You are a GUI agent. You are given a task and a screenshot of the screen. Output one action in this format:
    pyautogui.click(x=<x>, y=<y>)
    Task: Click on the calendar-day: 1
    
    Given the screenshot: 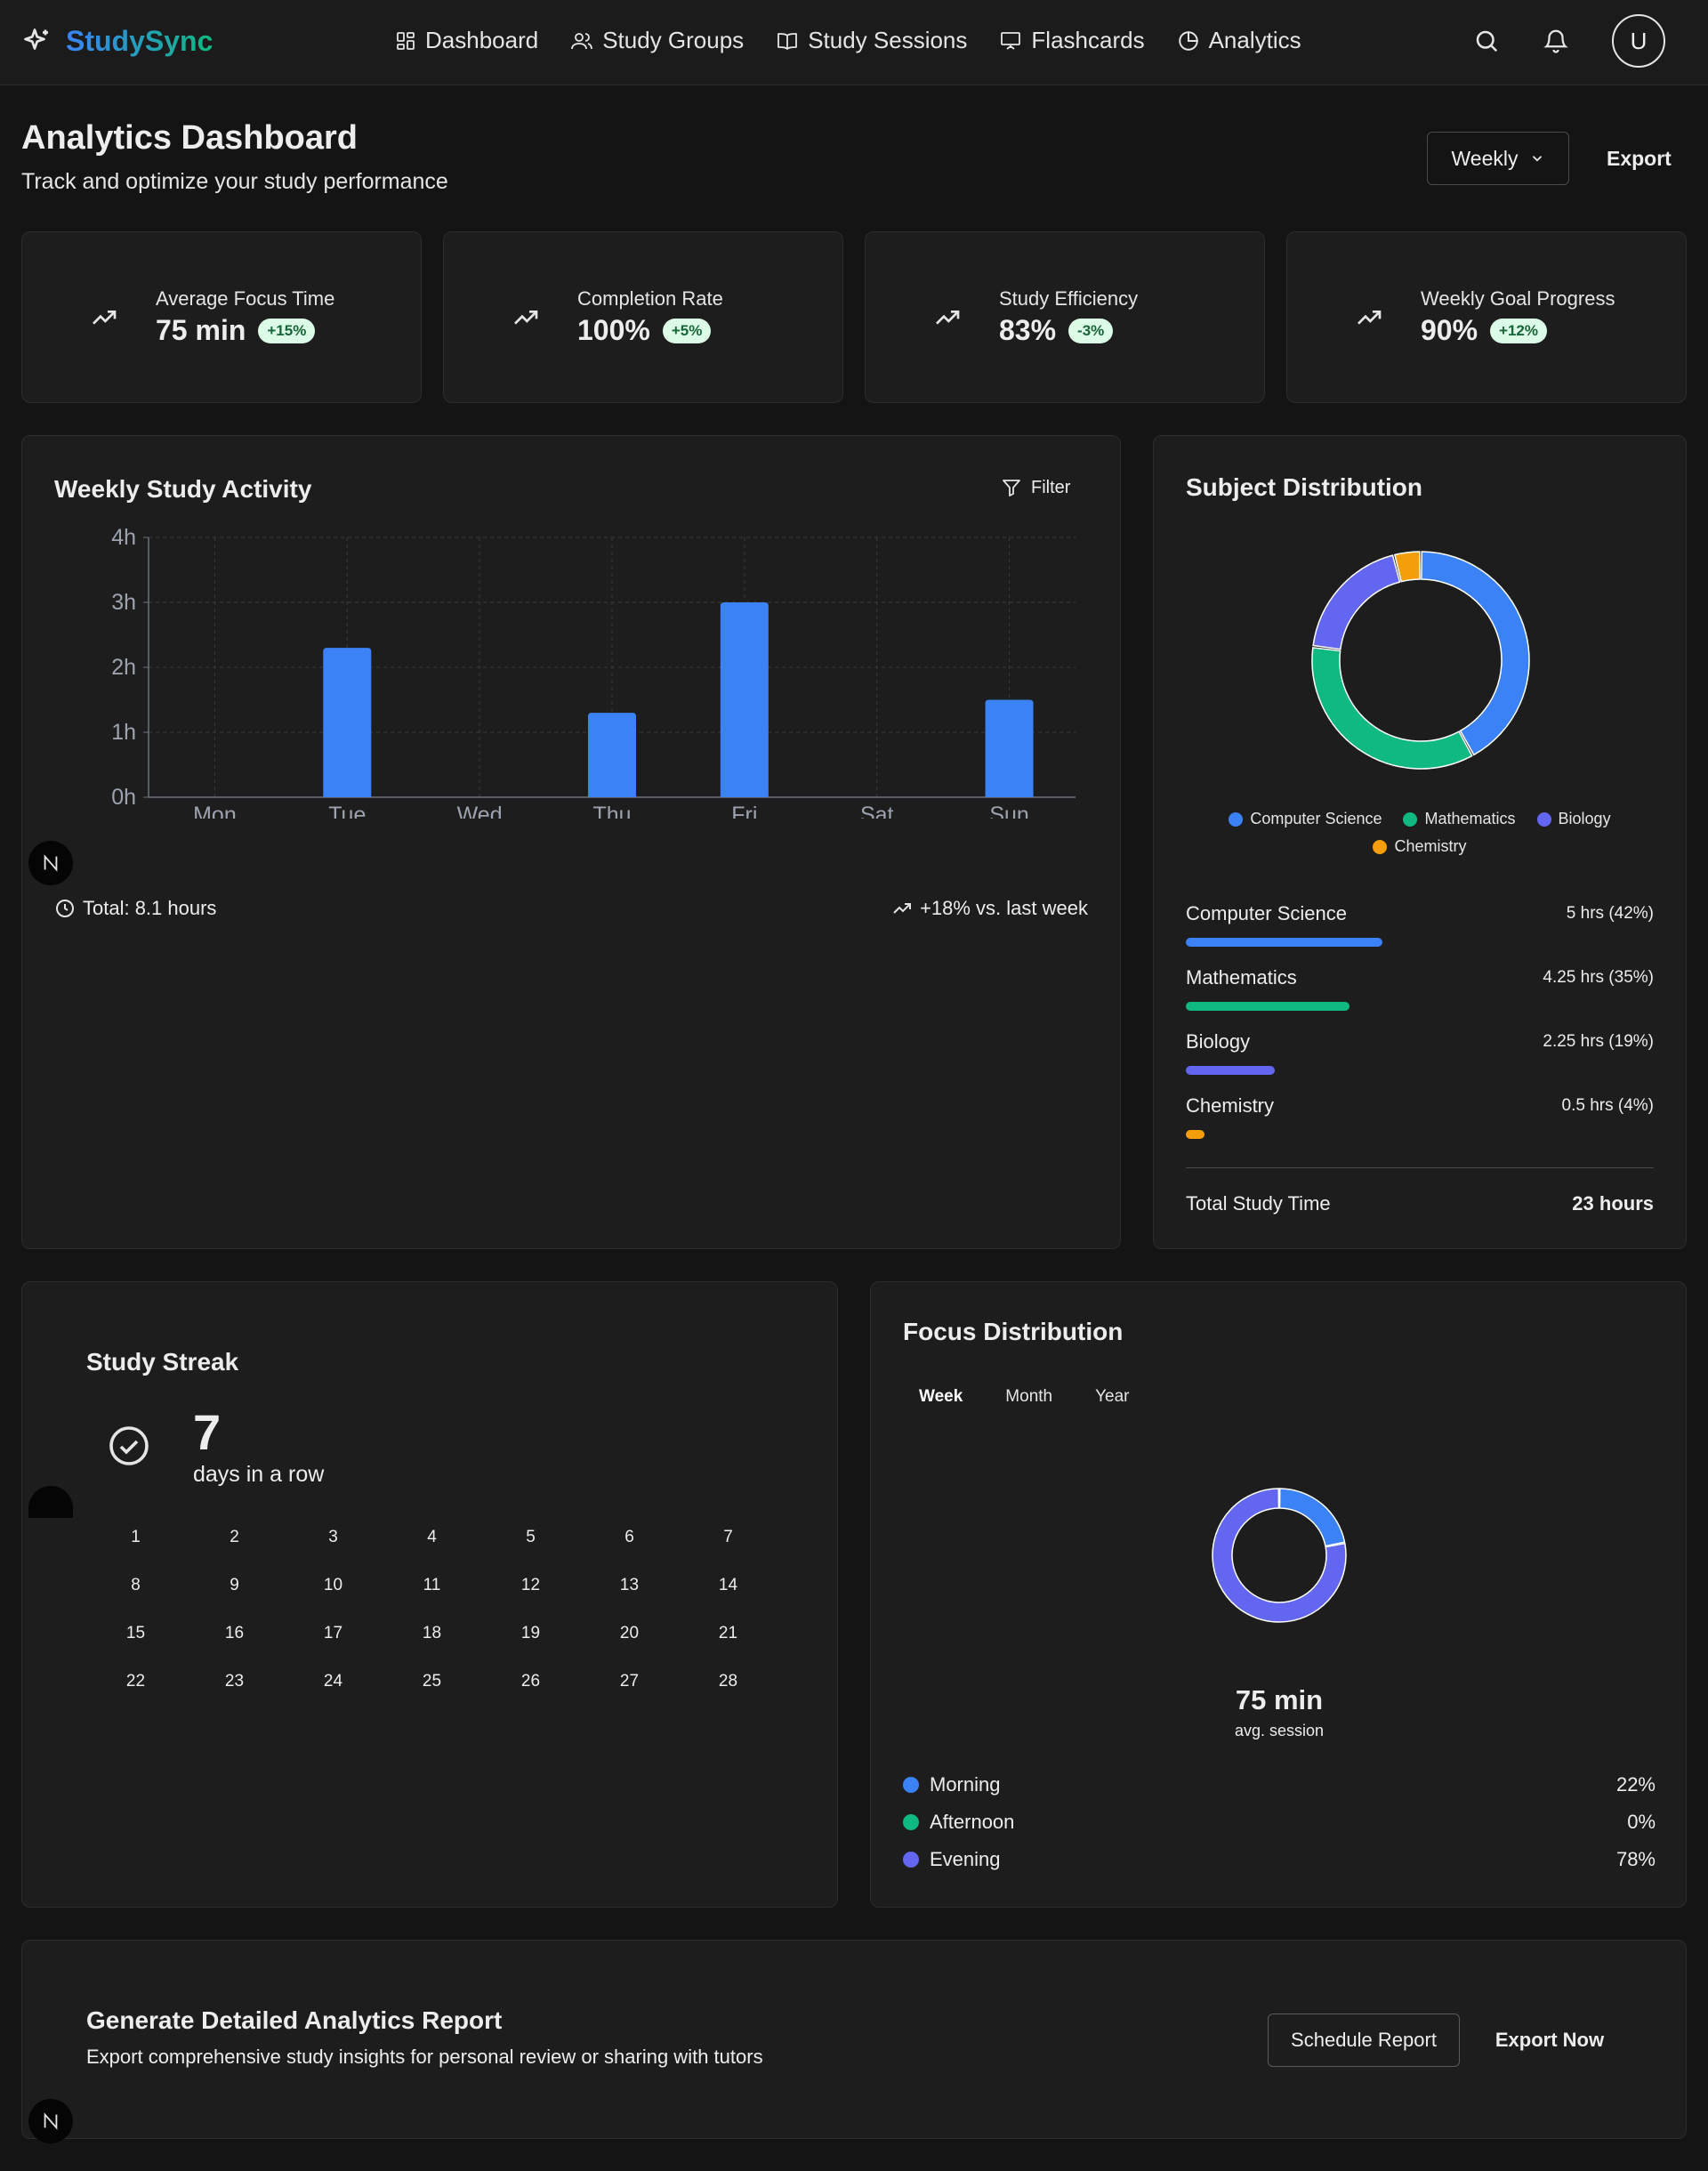 What is the action you would take?
    pyautogui.click(x=136, y=1537)
    